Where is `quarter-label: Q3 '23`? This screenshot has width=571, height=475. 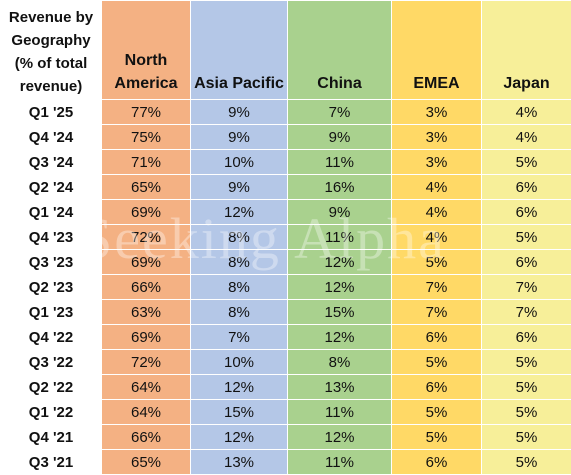
quarter-label: Q3 '23 is located at coordinates (51, 262).